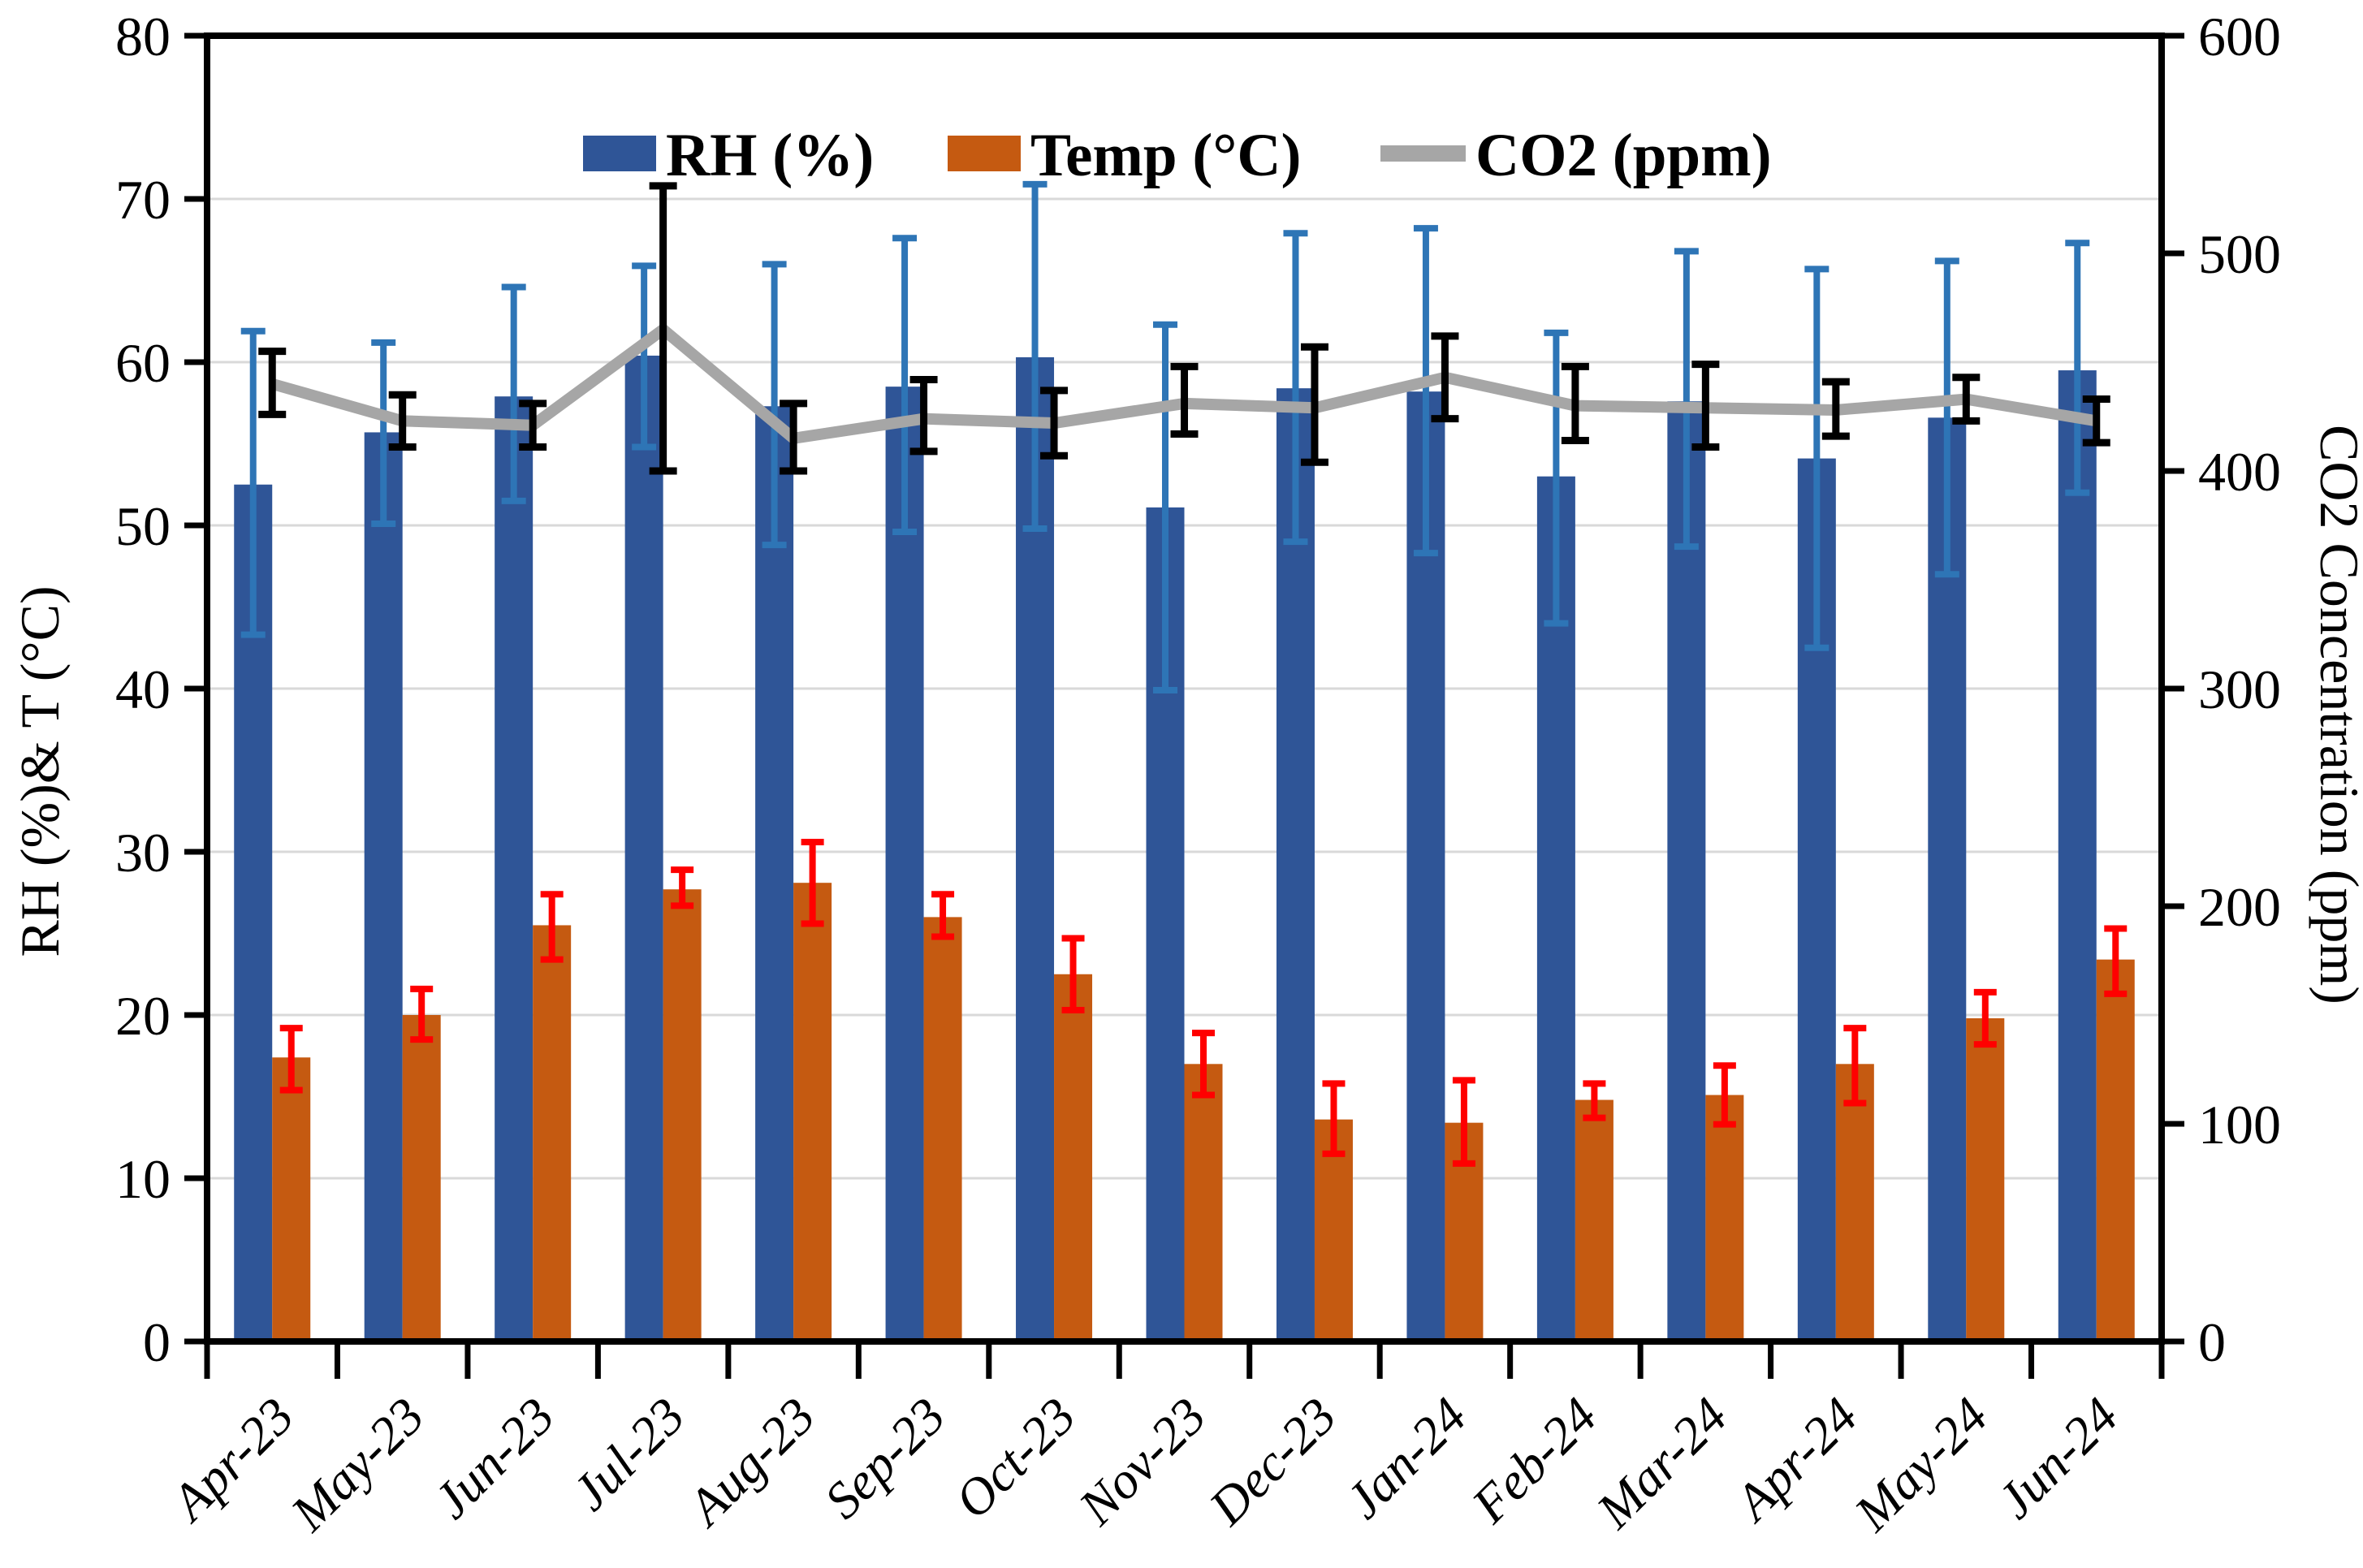  Describe the element at coordinates (40, 771) in the screenshot. I see `left-axis-title: RH (%)& T (°C)` at that location.